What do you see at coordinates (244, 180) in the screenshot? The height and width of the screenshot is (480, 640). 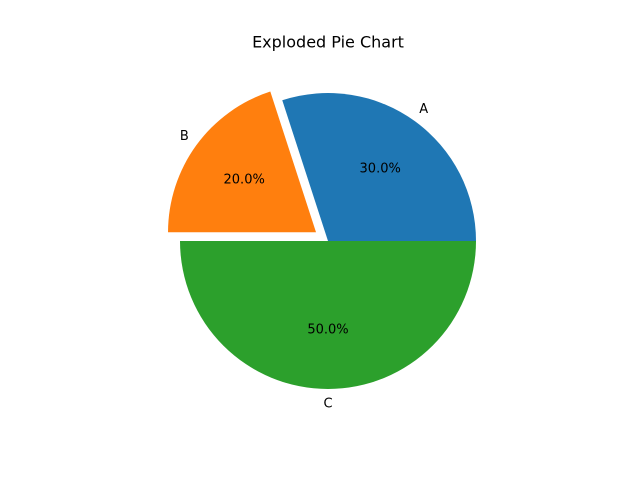 I see `value-label: 20.0%` at bounding box center [244, 180].